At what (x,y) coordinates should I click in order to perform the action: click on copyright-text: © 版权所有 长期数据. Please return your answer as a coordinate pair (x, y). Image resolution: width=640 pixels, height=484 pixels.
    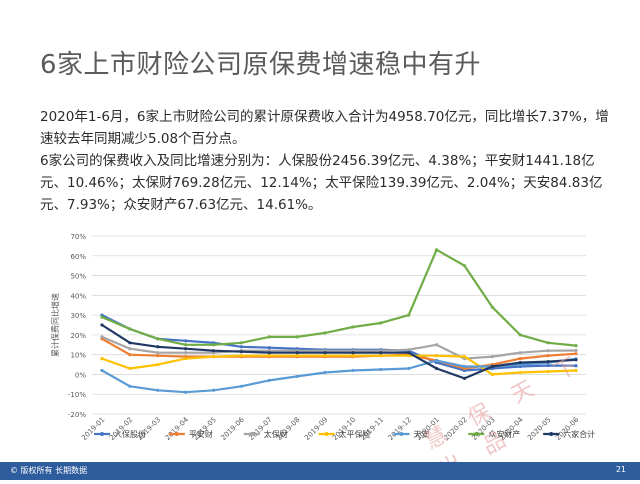
    Looking at the image, I should click on (49, 470).